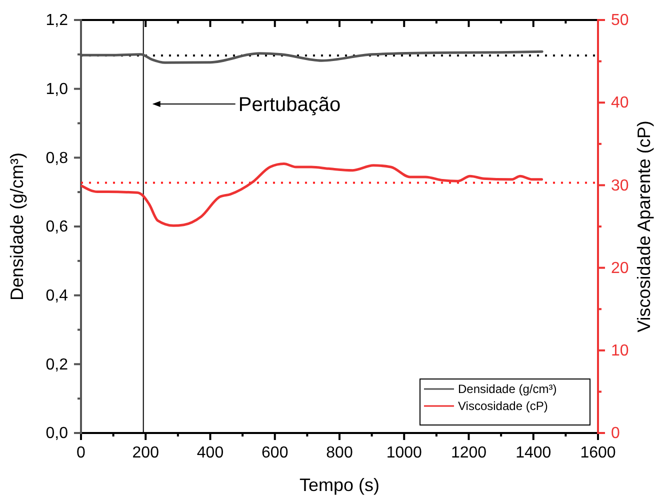 This screenshot has width=666, height=502. I want to click on x-tick-label: 1000, so click(404, 453).